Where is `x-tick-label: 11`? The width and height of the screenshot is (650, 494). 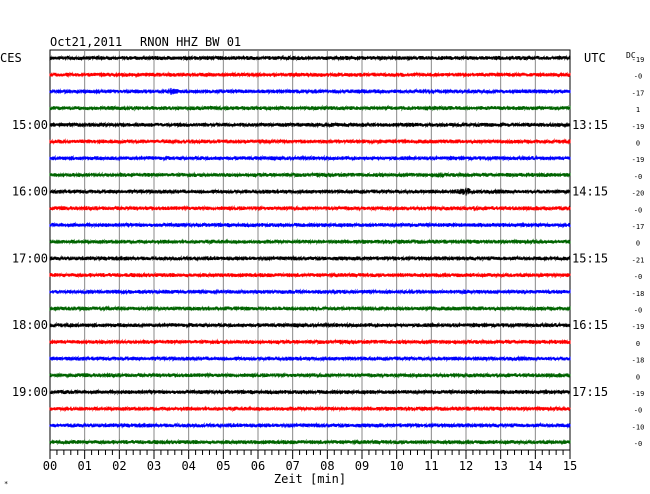 x-tick-label: 11 is located at coordinates (431, 466).